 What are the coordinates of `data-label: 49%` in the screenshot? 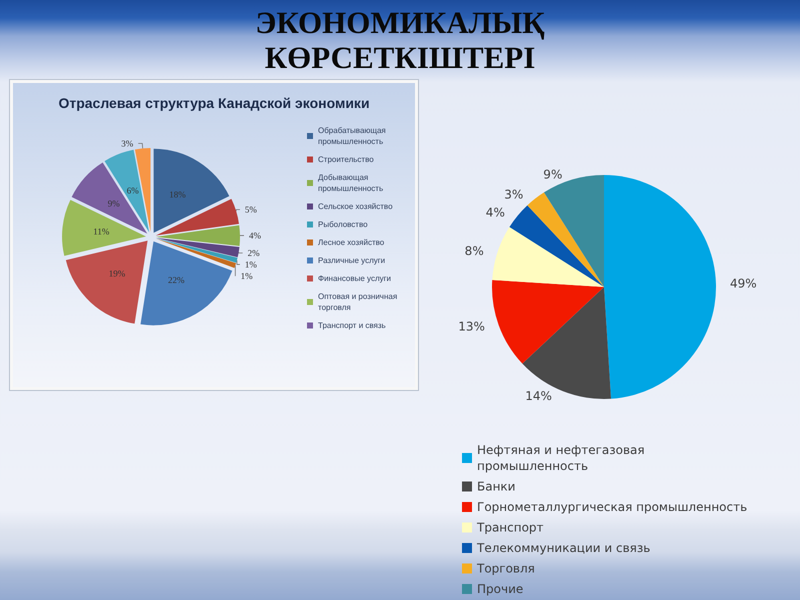 It's located at (743, 283).